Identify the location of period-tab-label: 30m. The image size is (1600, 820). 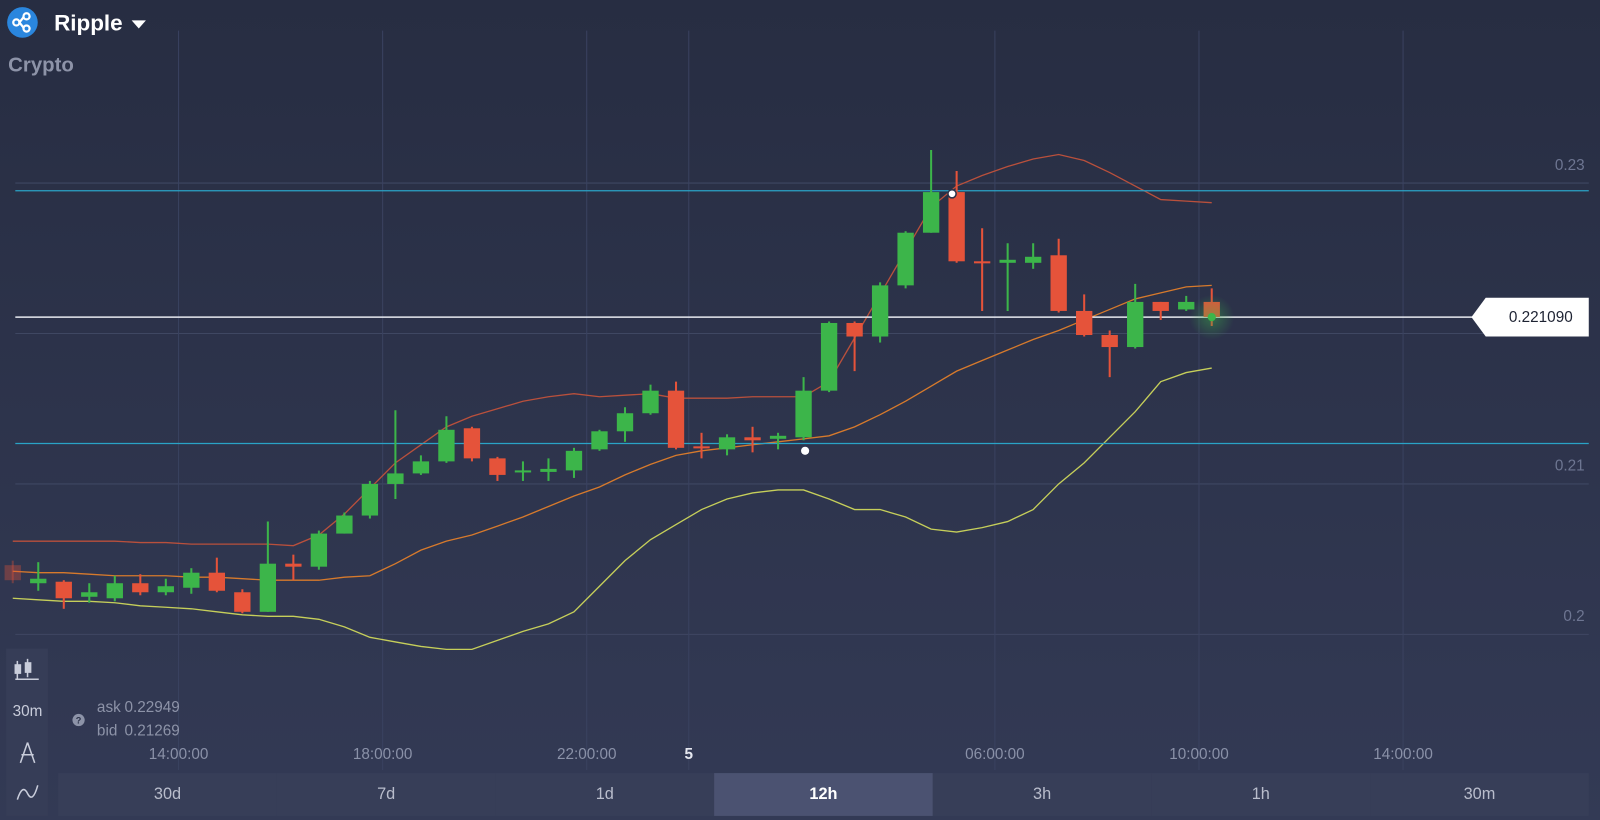
(1480, 794).